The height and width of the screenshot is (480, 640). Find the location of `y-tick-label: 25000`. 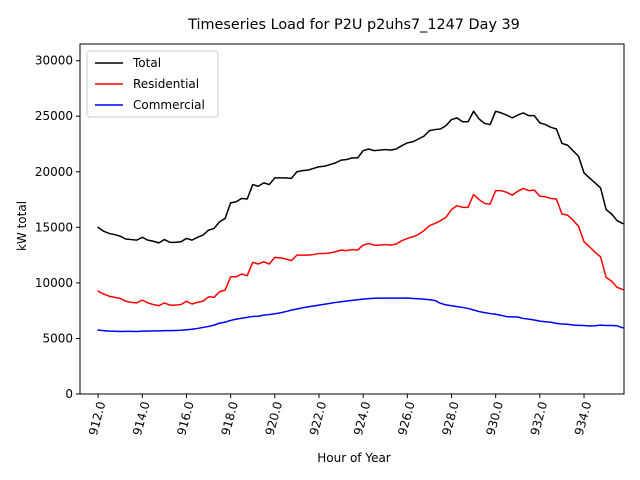

y-tick-label: 25000 is located at coordinates (54, 116).